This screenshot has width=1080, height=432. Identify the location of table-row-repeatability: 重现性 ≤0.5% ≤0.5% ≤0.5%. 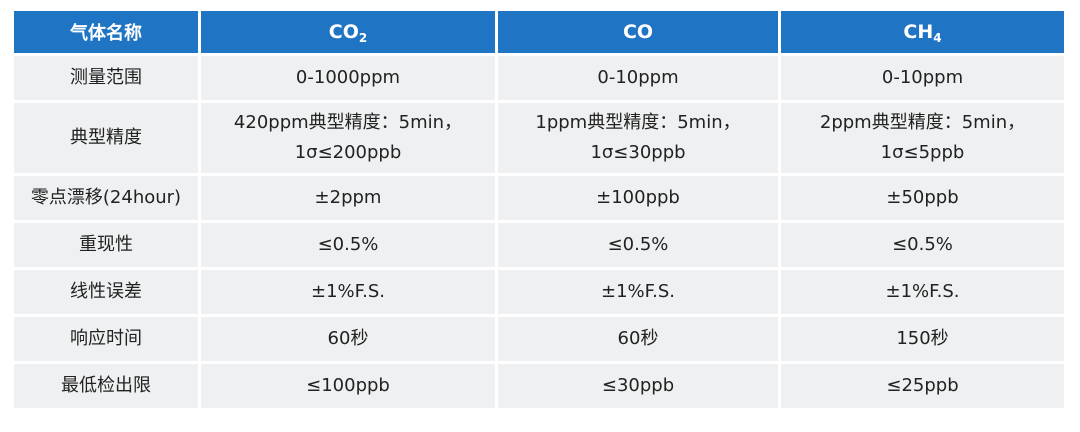
(539, 245).